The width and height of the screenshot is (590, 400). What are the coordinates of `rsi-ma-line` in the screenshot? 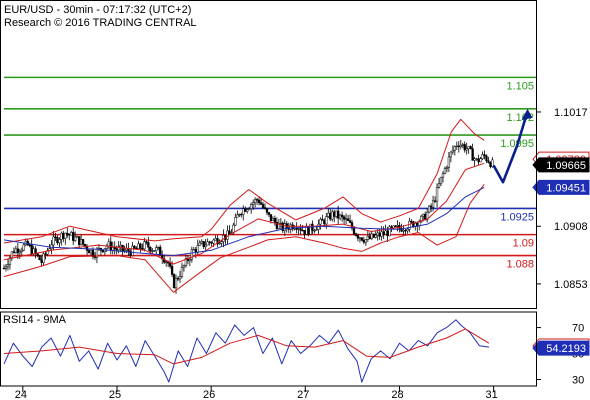 It's located at (246, 346).